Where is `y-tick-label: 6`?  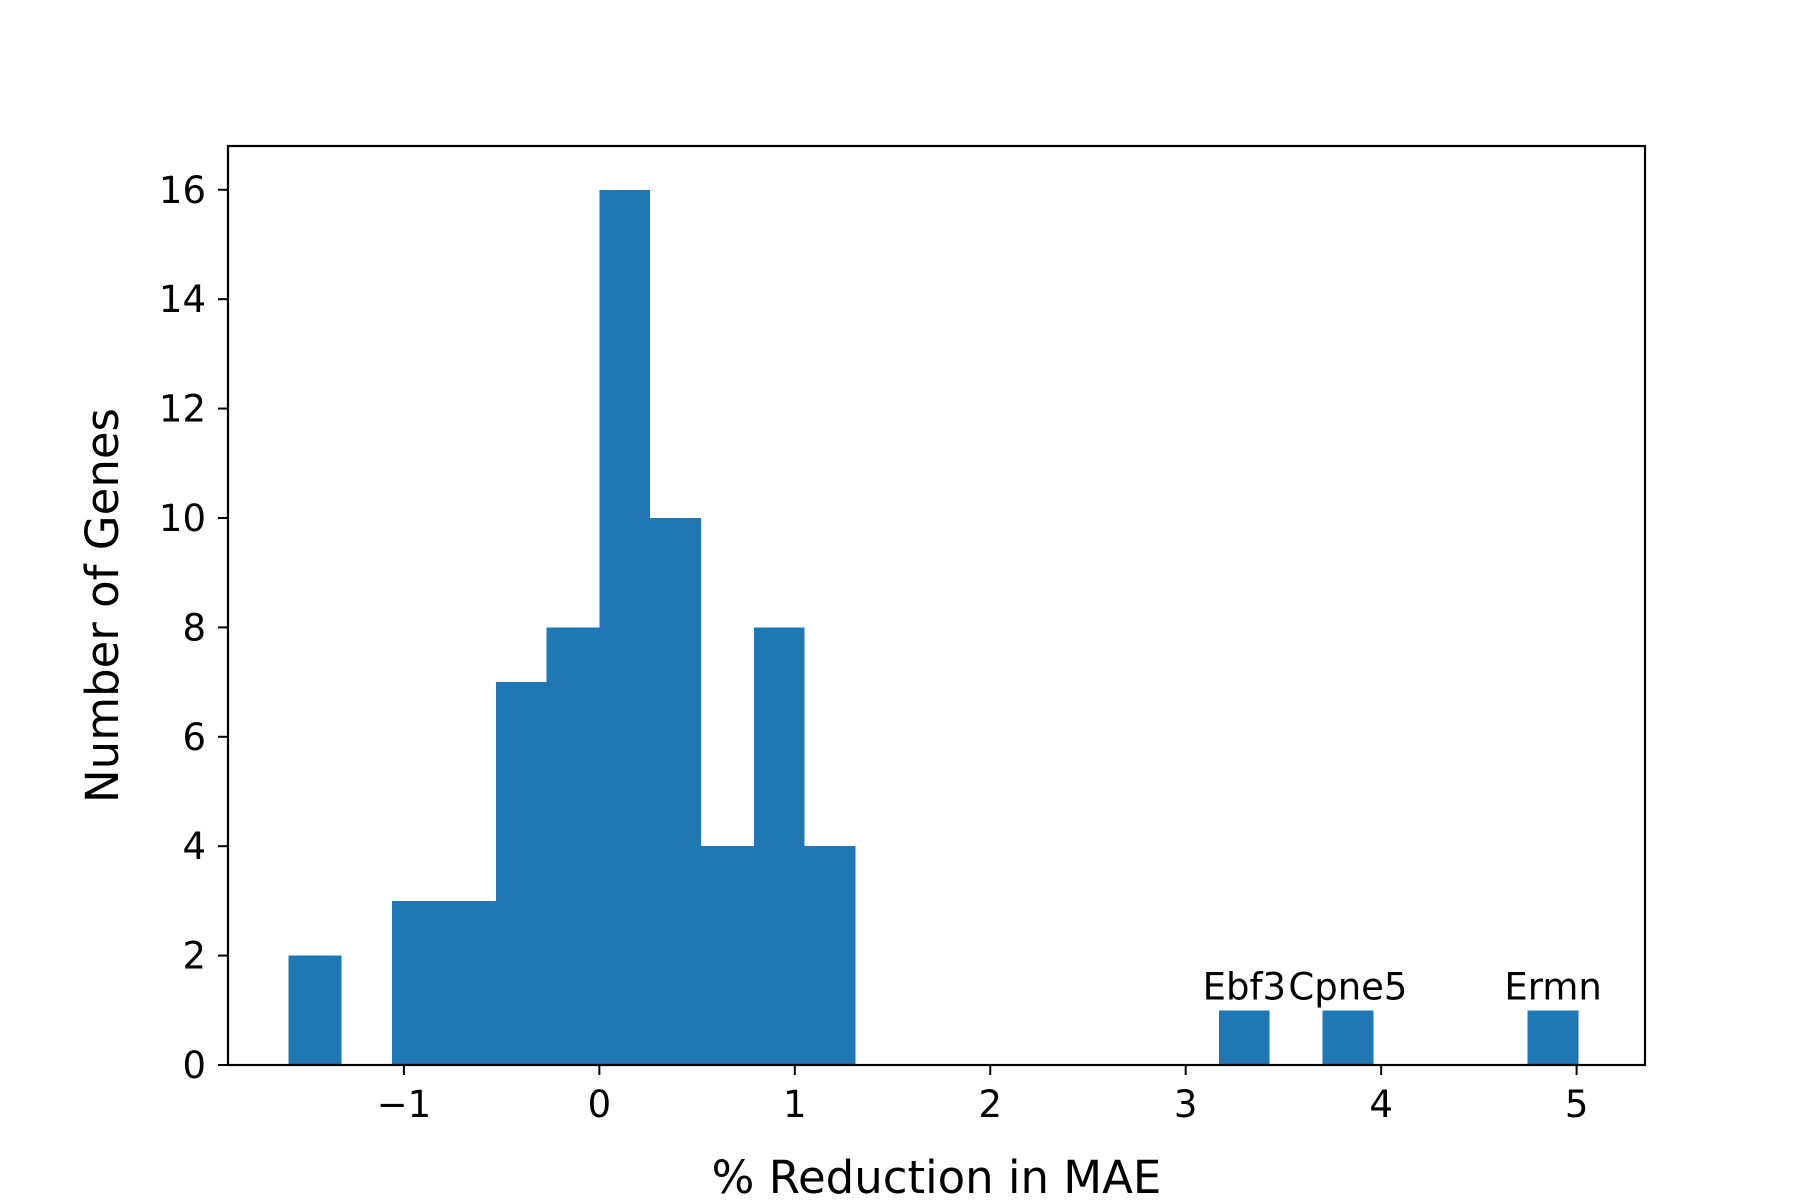
y-tick-label: 6 is located at coordinates (194, 737).